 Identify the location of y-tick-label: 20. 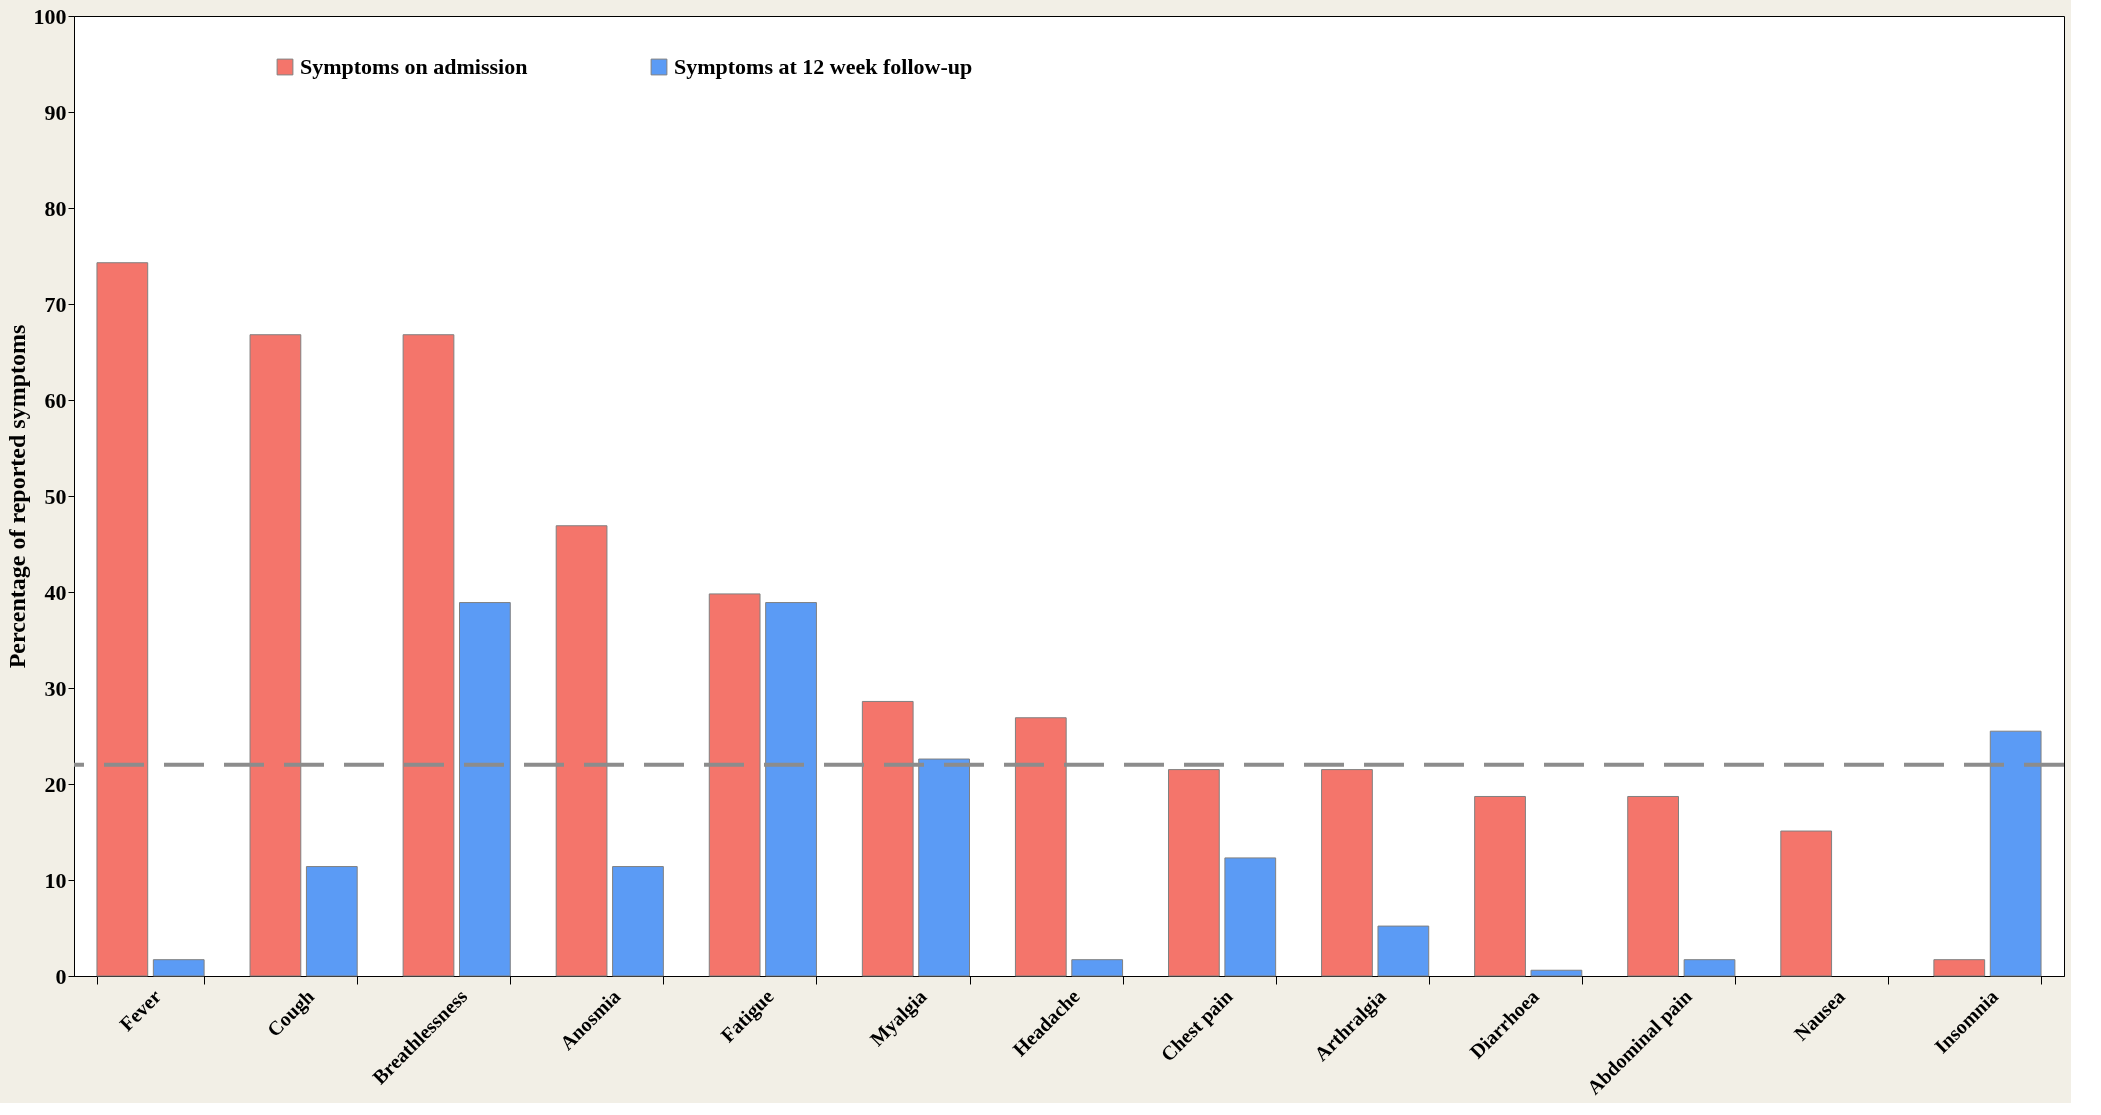
(55, 784).